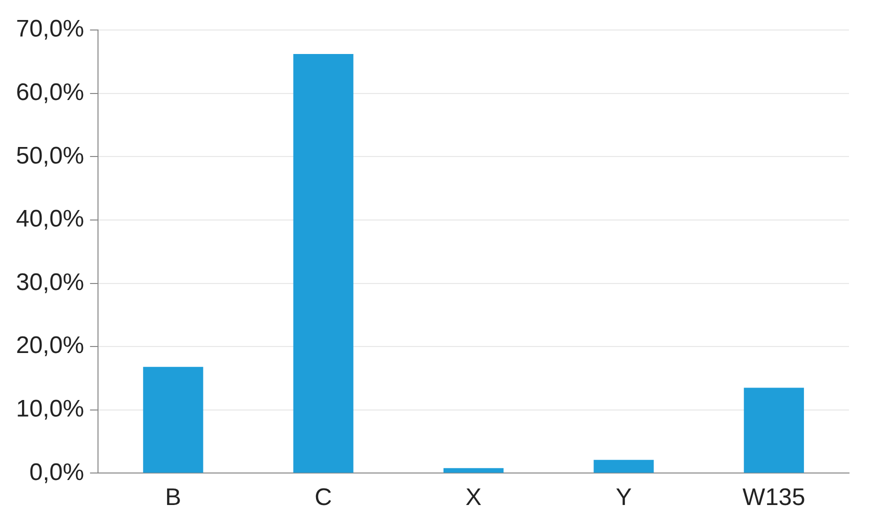  Describe the element at coordinates (50, 409) in the screenshot. I see `y-tick-label: 10,0%` at that location.